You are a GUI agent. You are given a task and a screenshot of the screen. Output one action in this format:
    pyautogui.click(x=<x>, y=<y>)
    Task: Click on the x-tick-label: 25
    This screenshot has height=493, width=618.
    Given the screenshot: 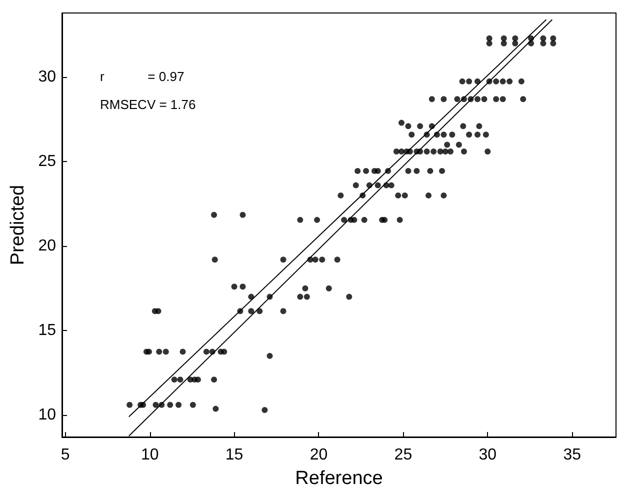 What is the action you would take?
    pyautogui.click(x=403, y=455)
    